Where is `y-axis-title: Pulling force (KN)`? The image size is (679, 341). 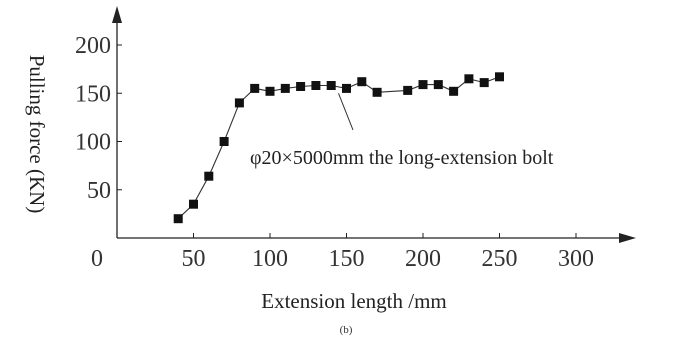 y-axis-title: Pulling force (KN) is located at coordinates (37, 134).